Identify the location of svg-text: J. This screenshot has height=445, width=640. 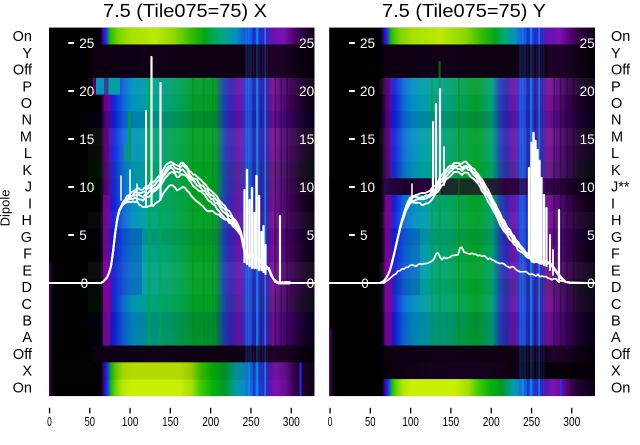
(28, 188).